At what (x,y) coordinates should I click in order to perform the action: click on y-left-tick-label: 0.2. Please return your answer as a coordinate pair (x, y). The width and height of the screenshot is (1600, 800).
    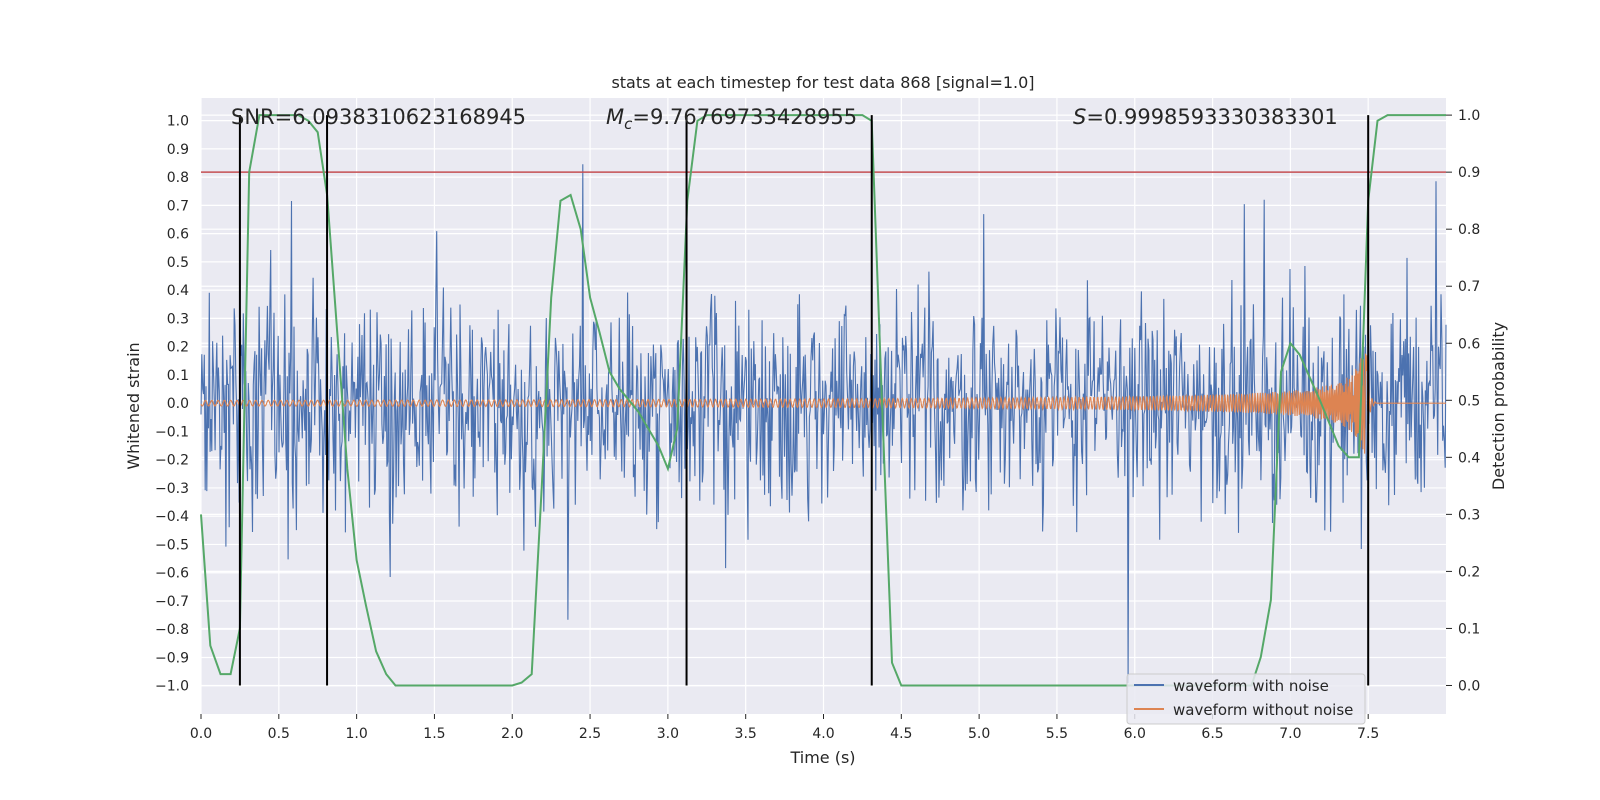
    Looking at the image, I should click on (178, 348).